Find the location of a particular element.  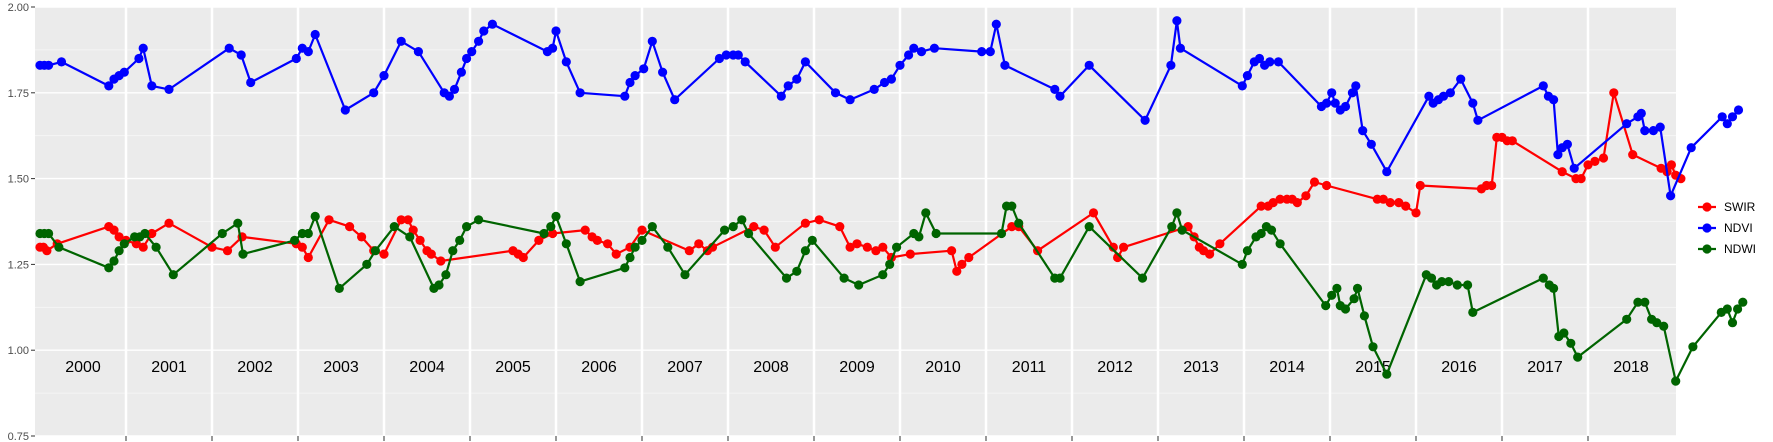

year-label: 2010 is located at coordinates (943, 367).